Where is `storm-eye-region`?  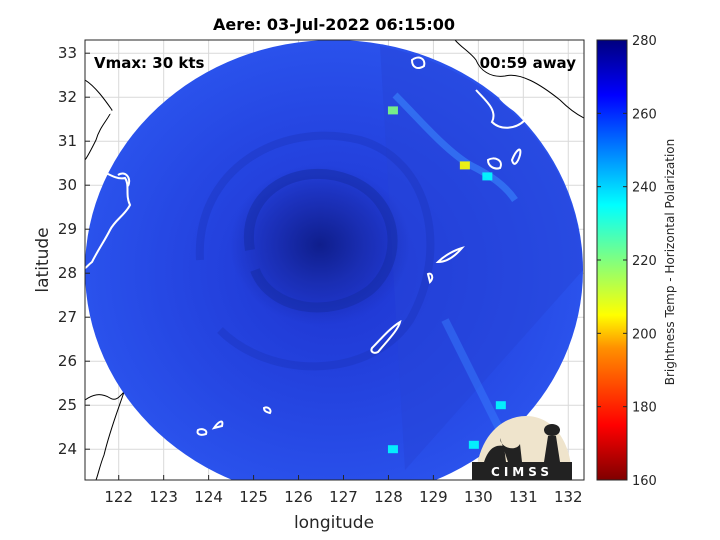 storm-eye-region is located at coordinates (320, 245).